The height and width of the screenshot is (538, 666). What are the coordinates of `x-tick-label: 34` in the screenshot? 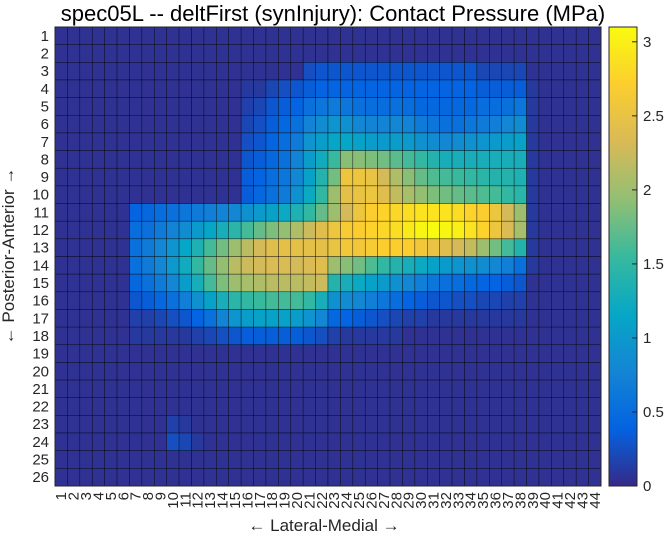 It's located at (471, 500).